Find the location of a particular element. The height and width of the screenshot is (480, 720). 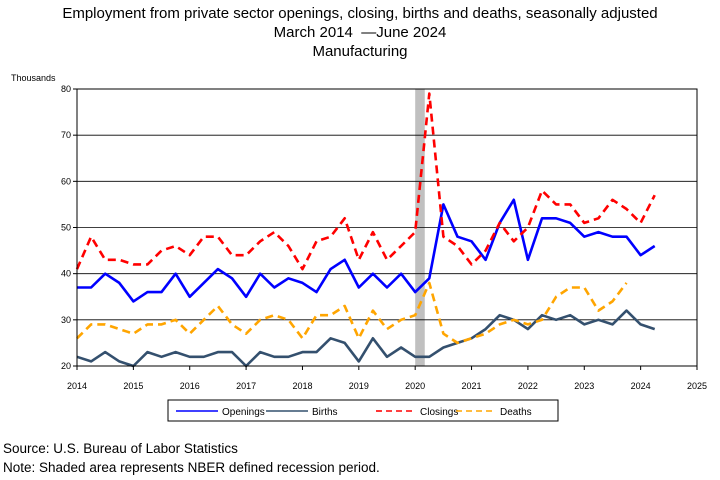

legend-box is located at coordinates (363, 410).